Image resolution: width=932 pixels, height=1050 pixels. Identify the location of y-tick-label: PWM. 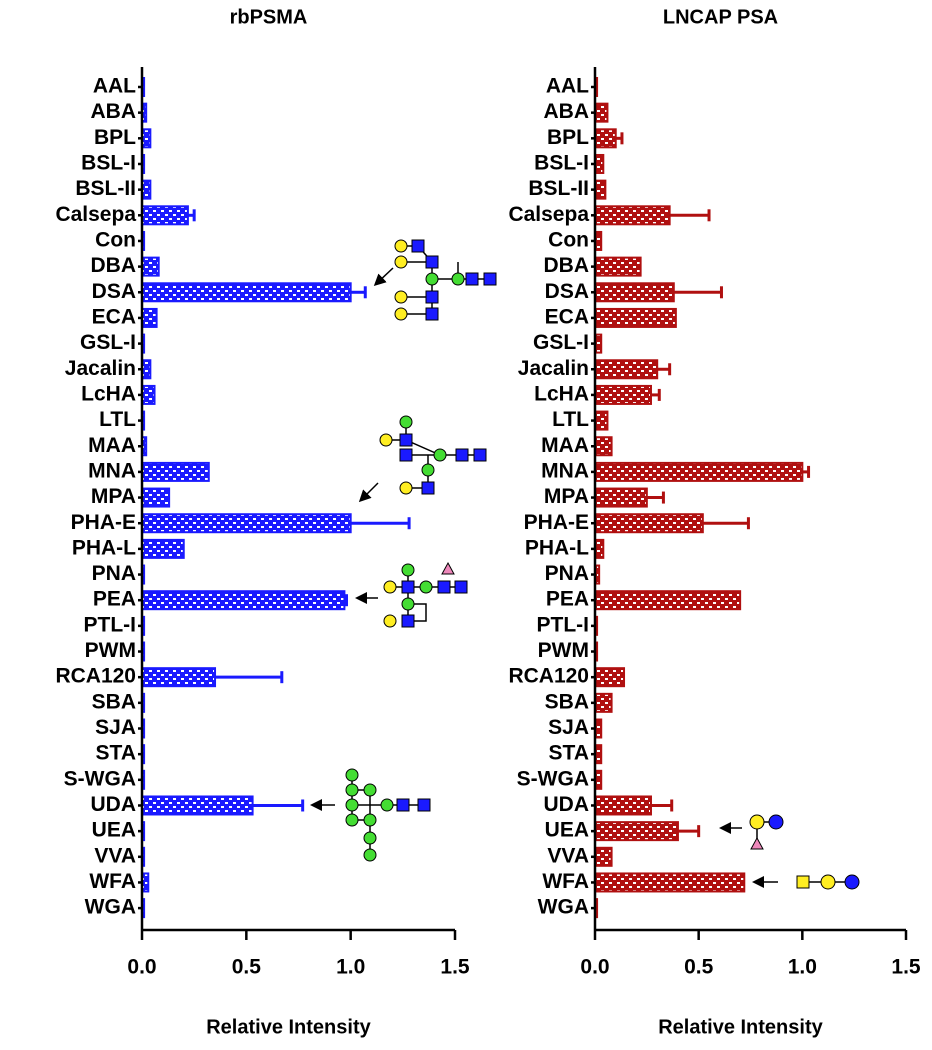
(110, 650).